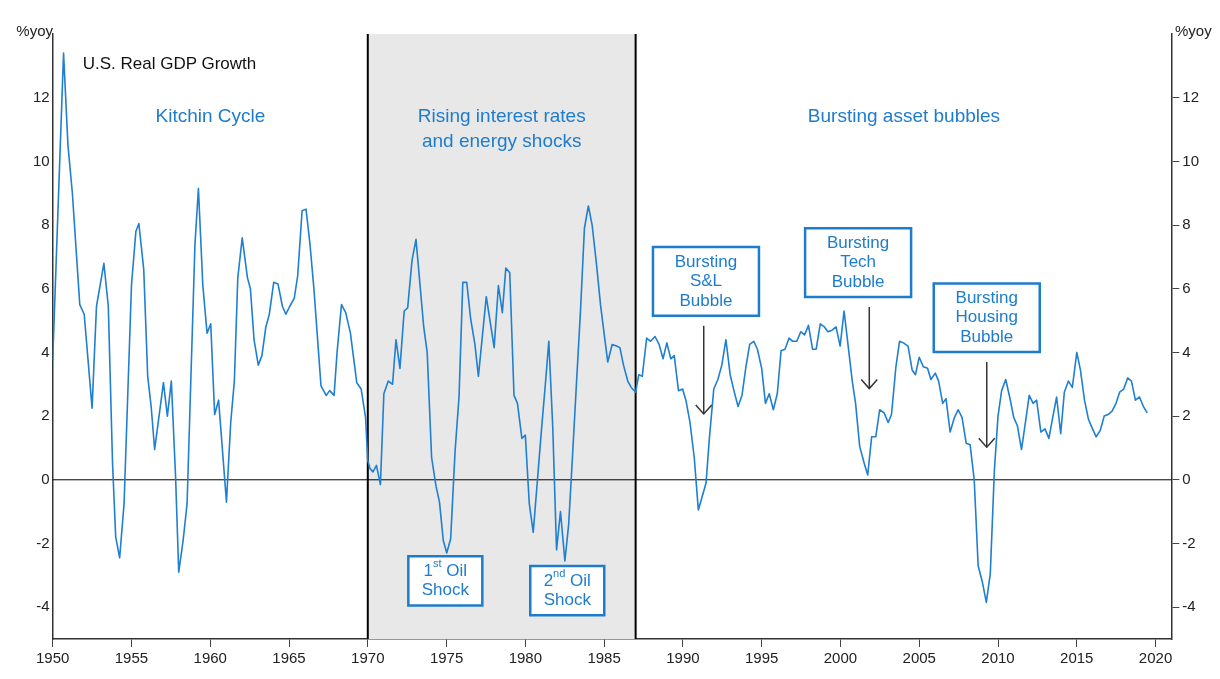 This screenshot has height=679, width=1220. I want to click on annotation: Bursting asset bubbles, so click(904, 116).